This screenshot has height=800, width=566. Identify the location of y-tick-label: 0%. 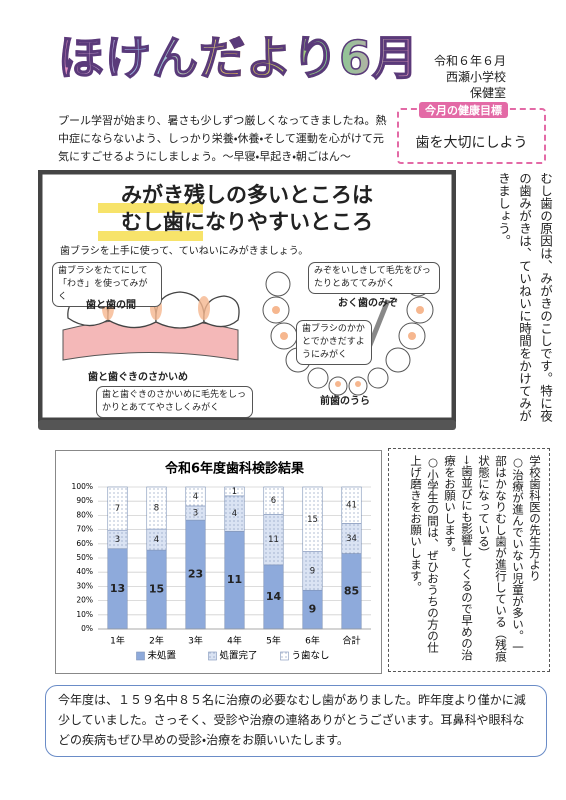
(87, 628).